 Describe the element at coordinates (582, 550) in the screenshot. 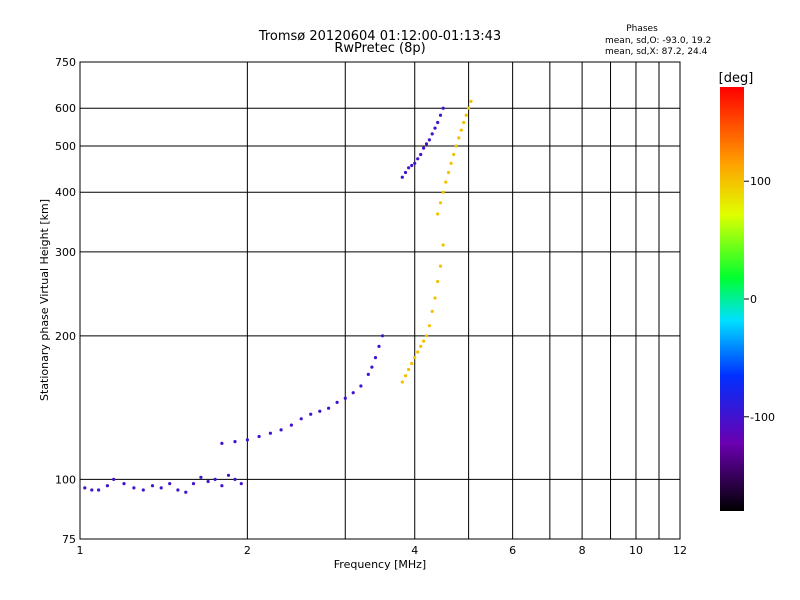

I see `x-tick-label: 8` at that location.